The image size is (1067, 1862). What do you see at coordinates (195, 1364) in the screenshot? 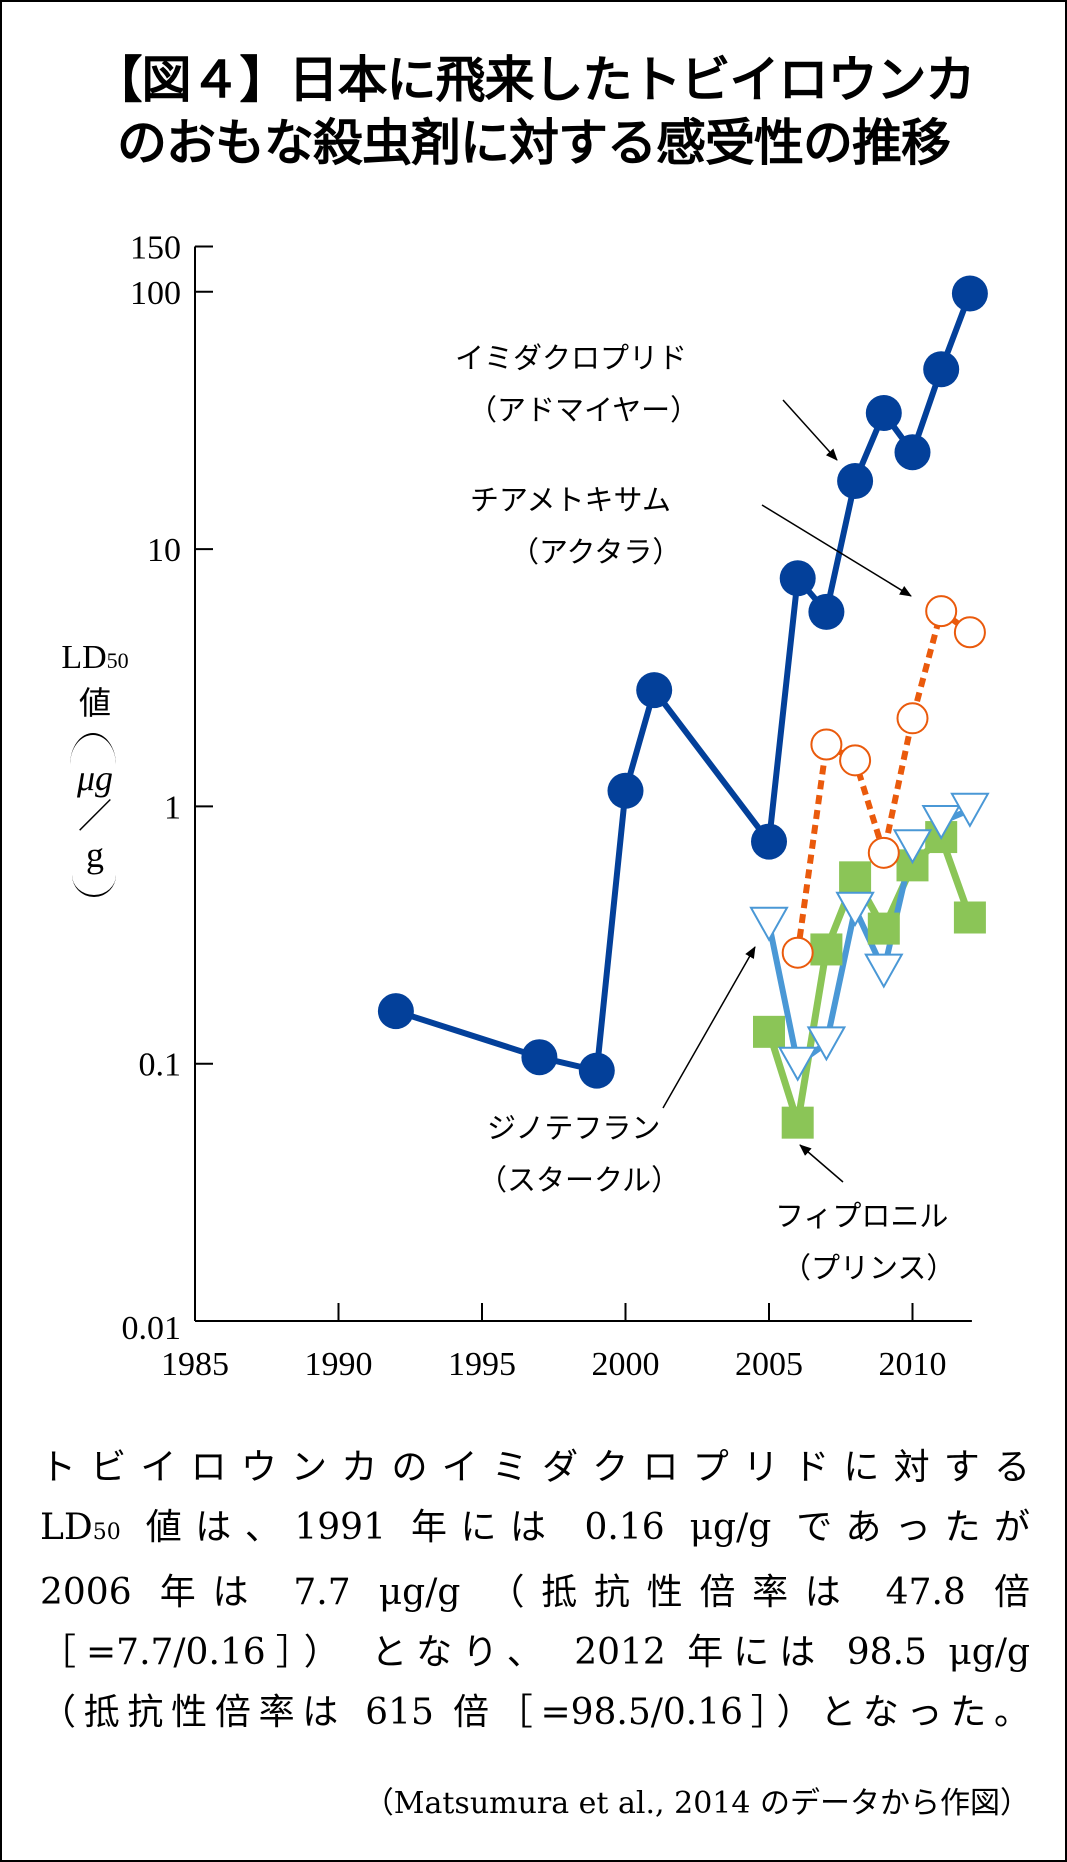
I see `x-tick-label: 1985` at bounding box center [195, 1364].